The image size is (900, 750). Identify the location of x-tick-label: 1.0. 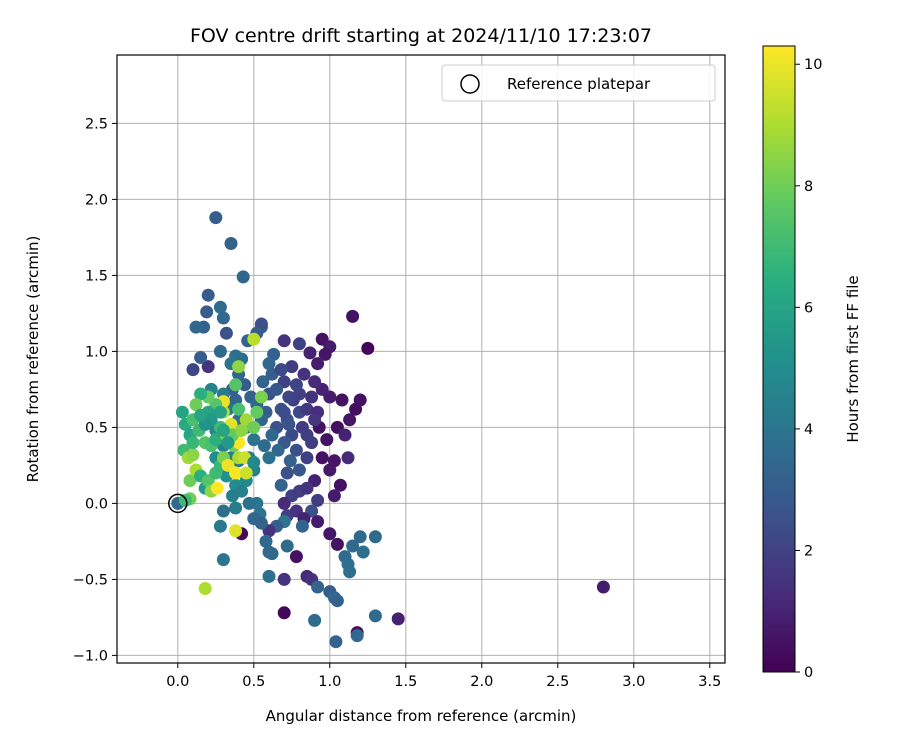
(329, 682).